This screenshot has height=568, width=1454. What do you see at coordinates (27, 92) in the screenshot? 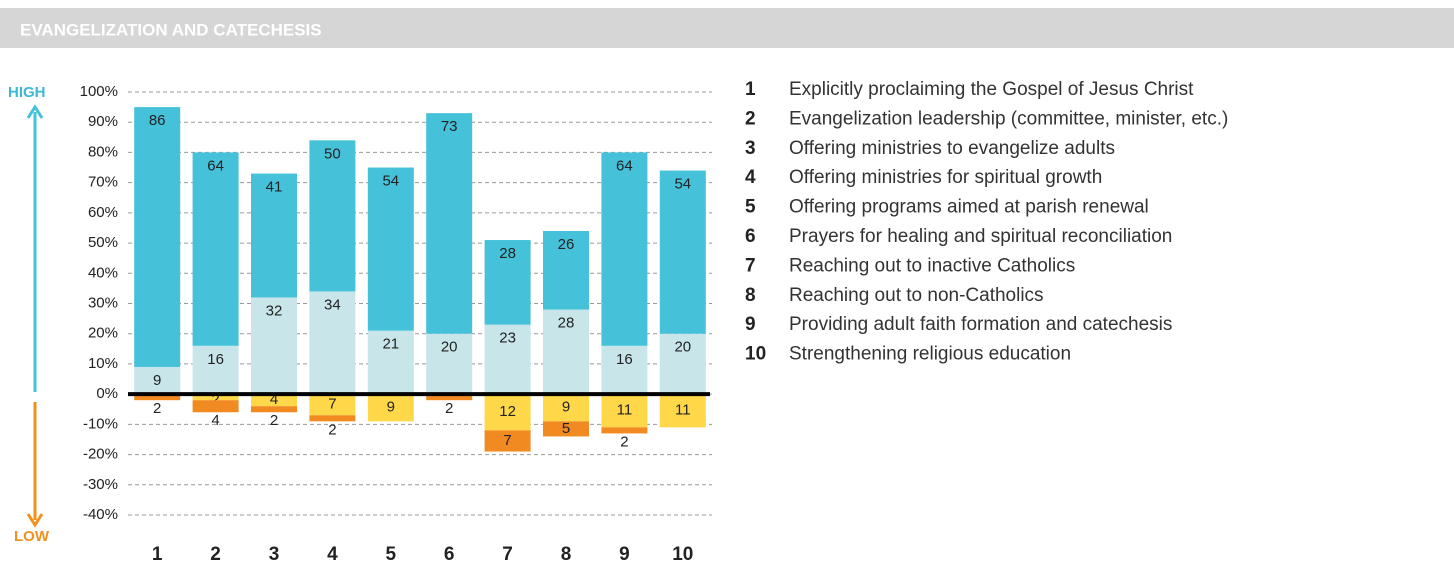
I see `high-label: HIGH` at bounding box center [27, 92].